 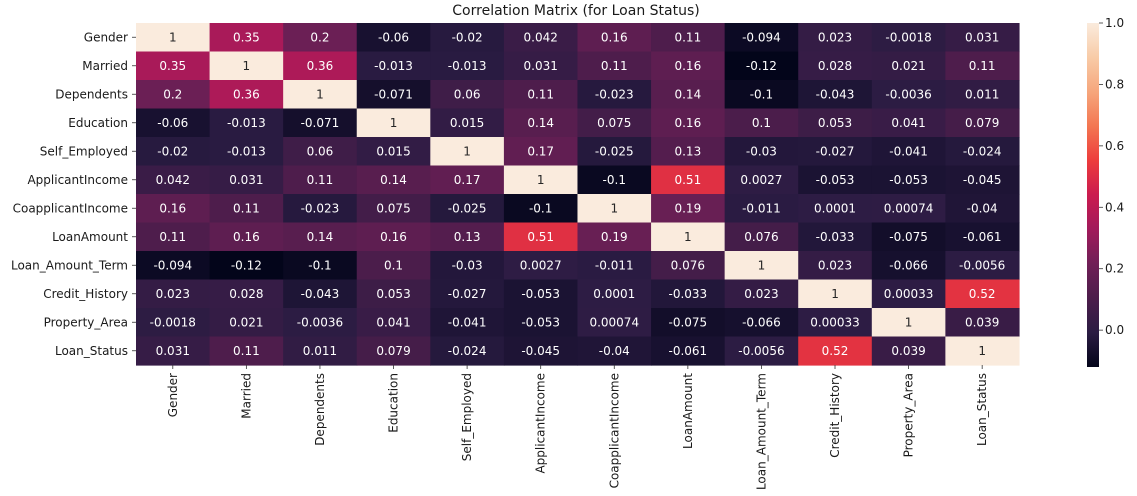 What do you see at coordinates (1114, 23) in the screenshot?
I see `colorbar-tick-label: 1.0` at bounding box center [1114, 23].